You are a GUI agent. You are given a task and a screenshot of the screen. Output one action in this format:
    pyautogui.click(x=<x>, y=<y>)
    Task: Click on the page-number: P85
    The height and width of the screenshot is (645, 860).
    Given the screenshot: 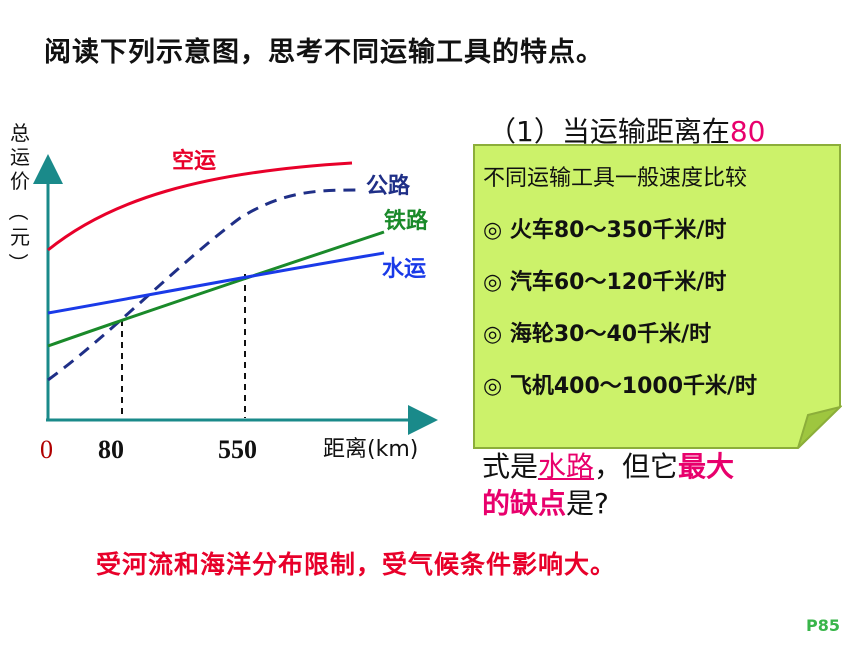 What is the action you would take?
    pyautogui.click(x=823, y=625)
    